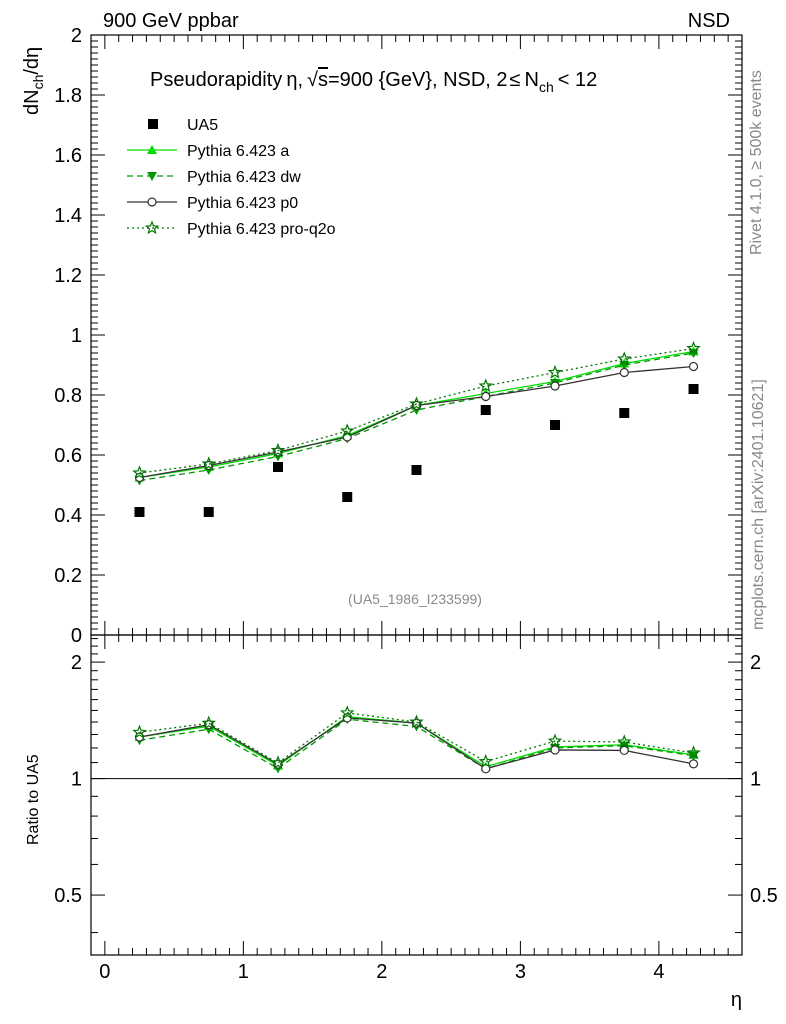  What do you see at coordinates (243, 972) in the screenshot?
I see `x-tick-label: 1` at bounding box center [243, 972].